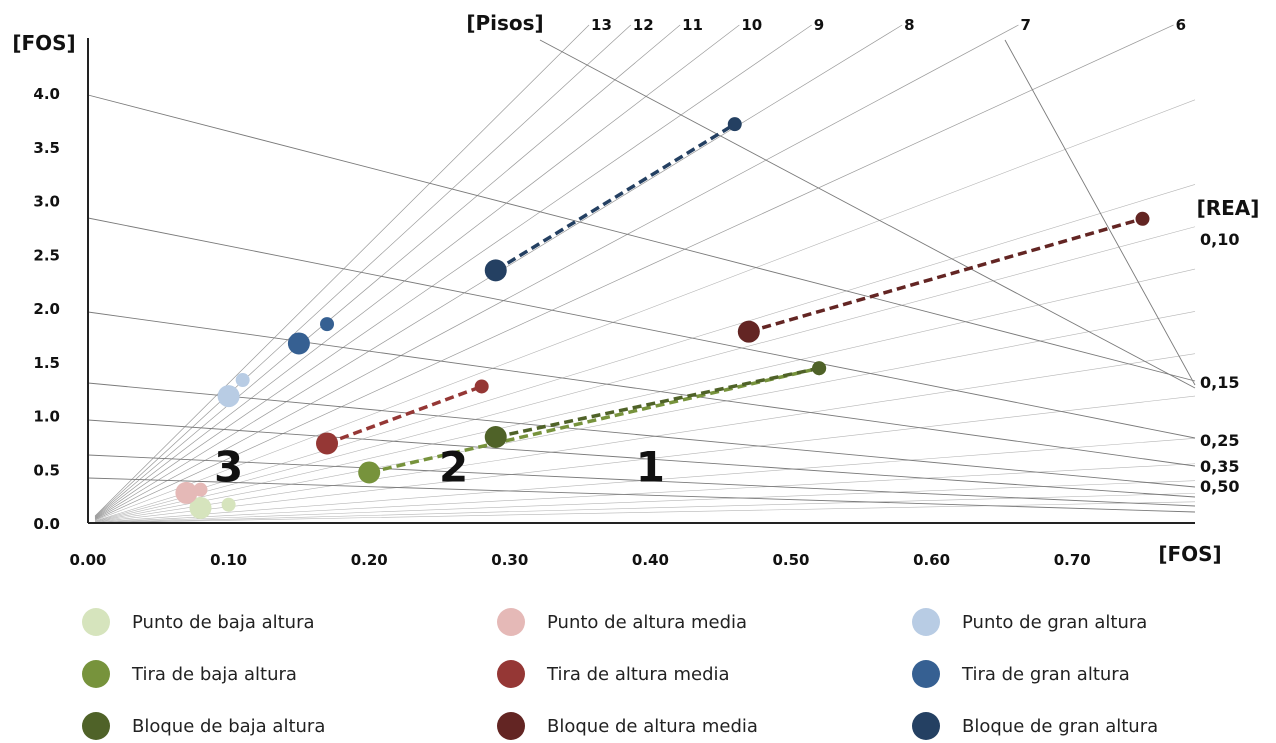 This screenshot has height=743, width=1276. I want to click on zone-label: 2, so click(453, 467).